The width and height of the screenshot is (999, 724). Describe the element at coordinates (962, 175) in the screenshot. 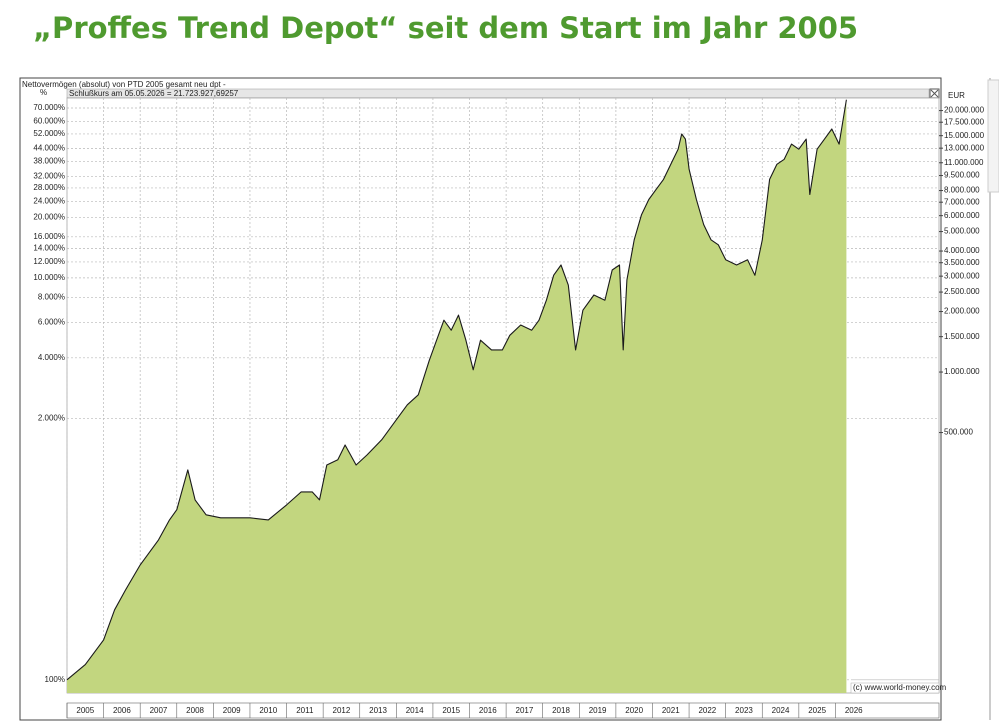

I see `y2-tick-label: 9.500.000` at that location.